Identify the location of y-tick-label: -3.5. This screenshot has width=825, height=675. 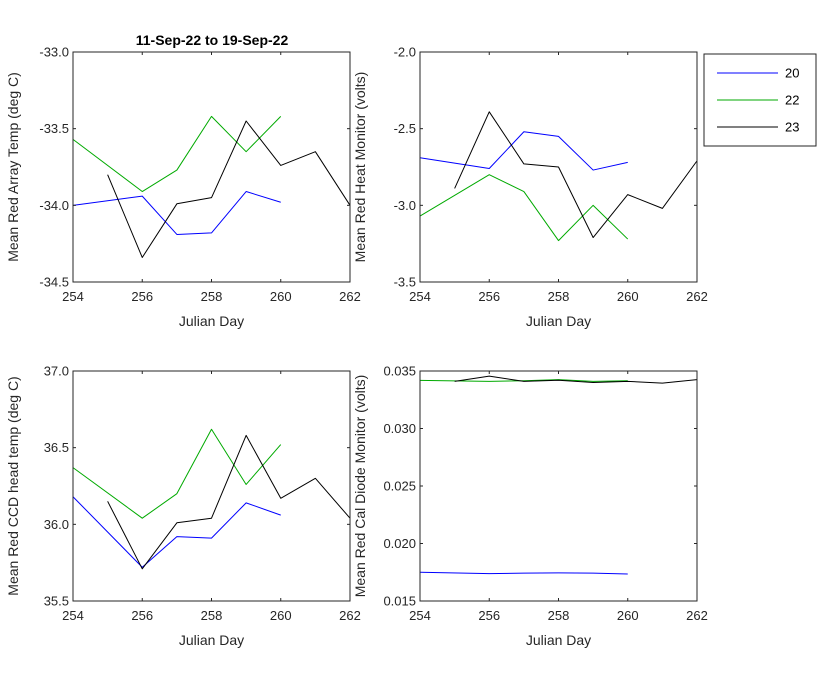
(405, 282).